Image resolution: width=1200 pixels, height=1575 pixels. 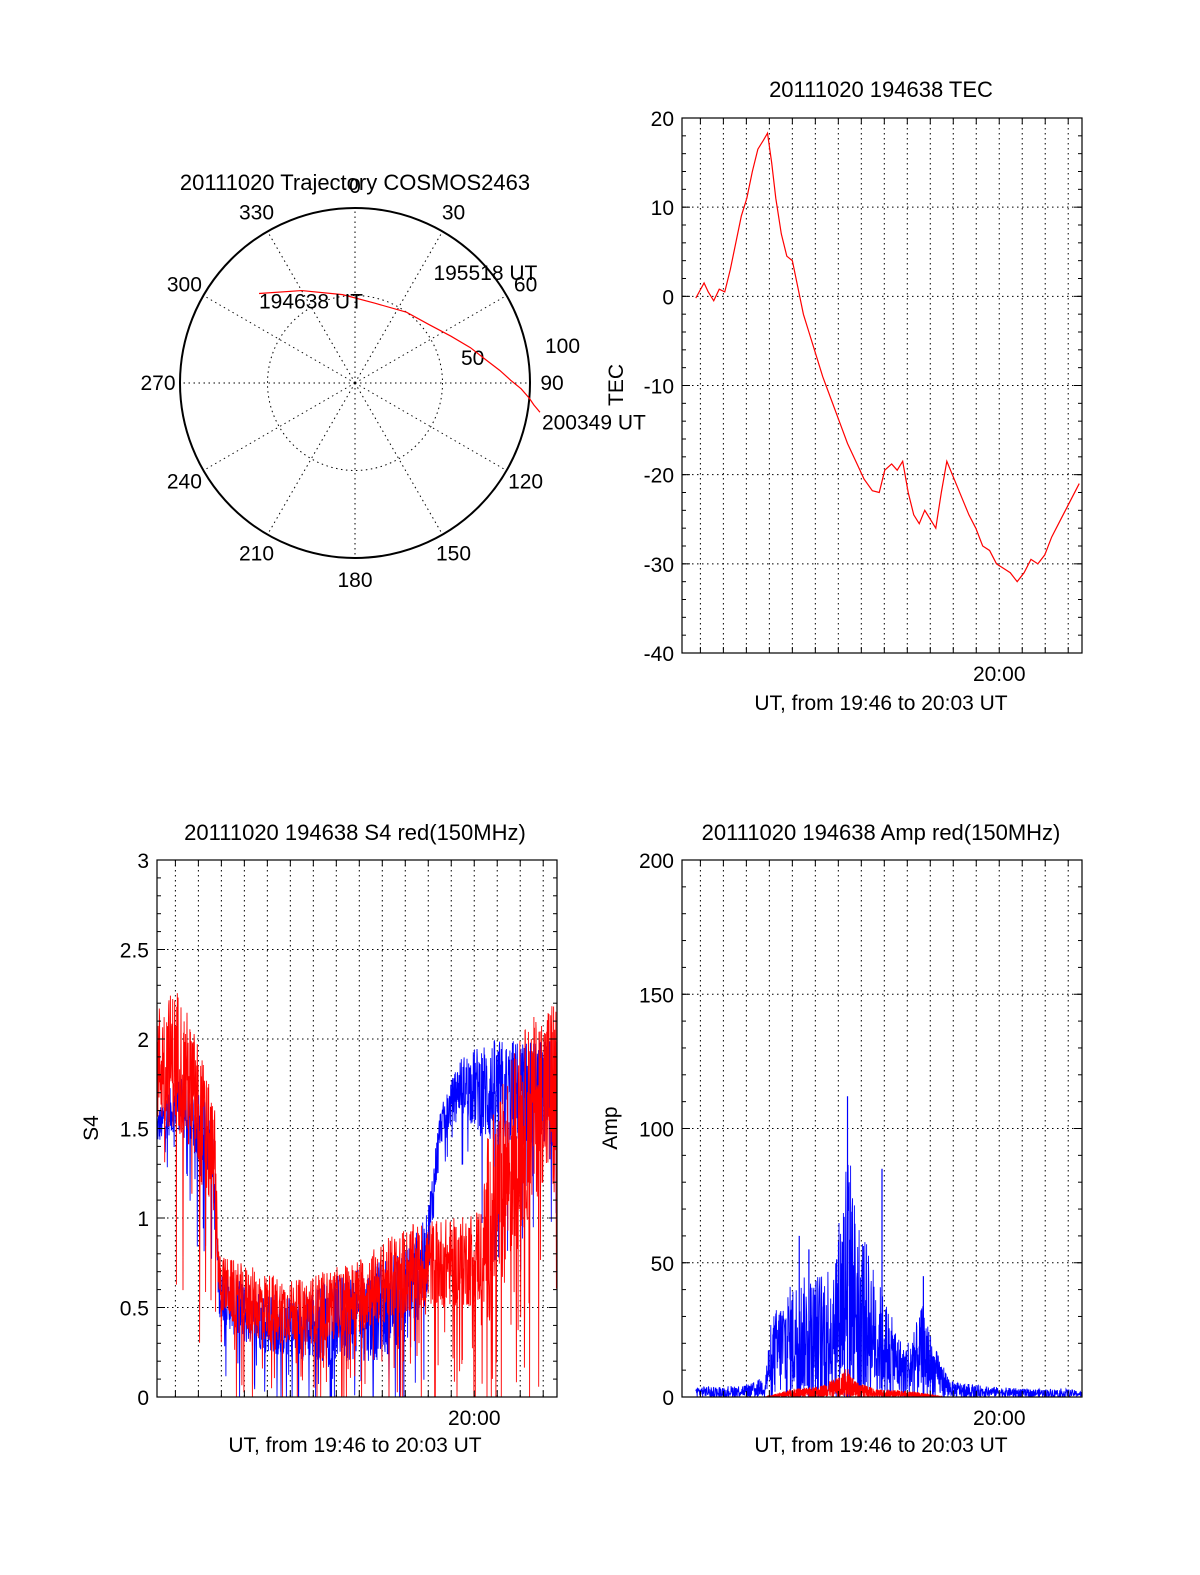 I want to click on amp-series, so click(x=888, y=1246).